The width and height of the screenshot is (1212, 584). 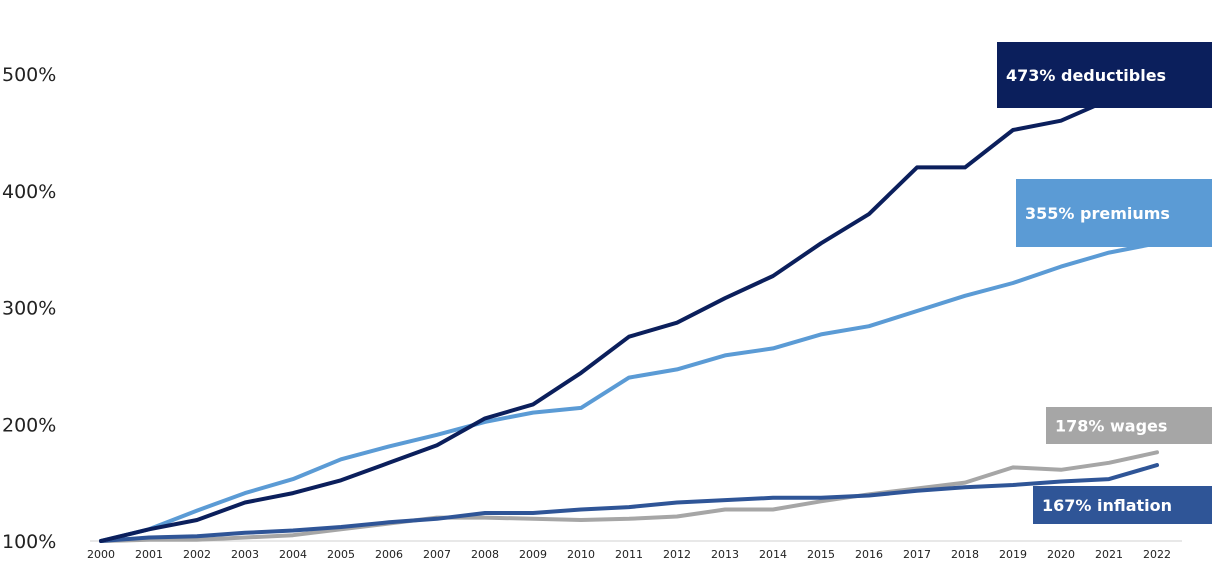 What do you see at coordinates (29, 425) in the screenshot?
I see `y-tick-label: 200%` at bounding box center [29, 425].